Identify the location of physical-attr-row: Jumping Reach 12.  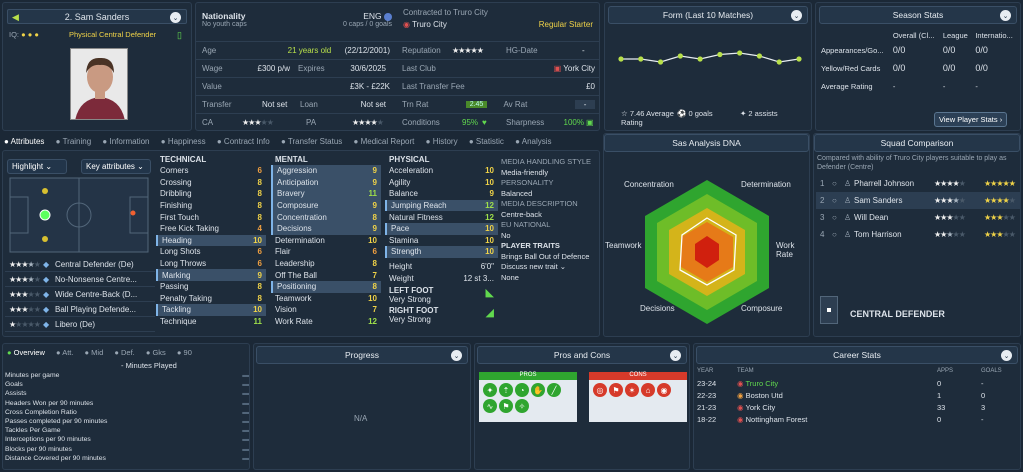
(441, 205).